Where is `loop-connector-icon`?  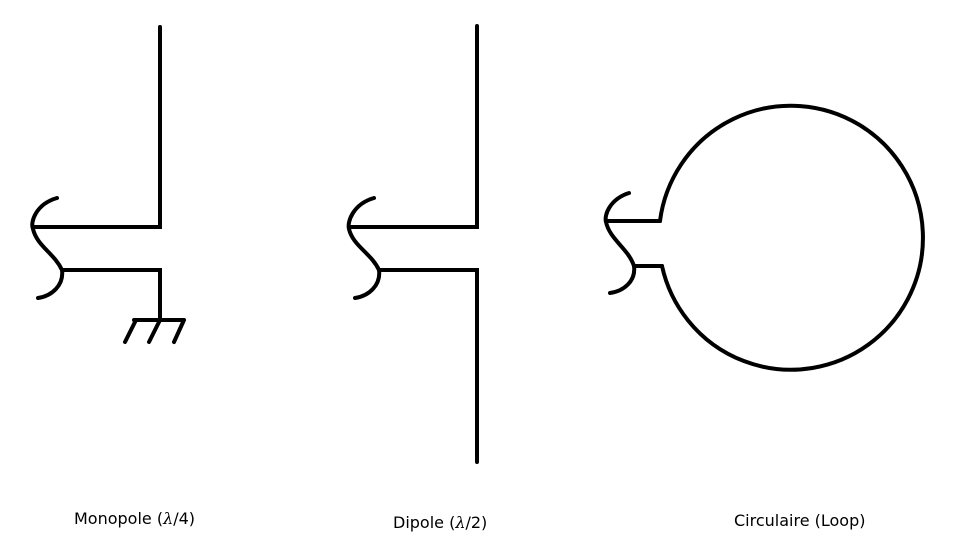 loop-connector-icon is located at coordinates (620, 243).